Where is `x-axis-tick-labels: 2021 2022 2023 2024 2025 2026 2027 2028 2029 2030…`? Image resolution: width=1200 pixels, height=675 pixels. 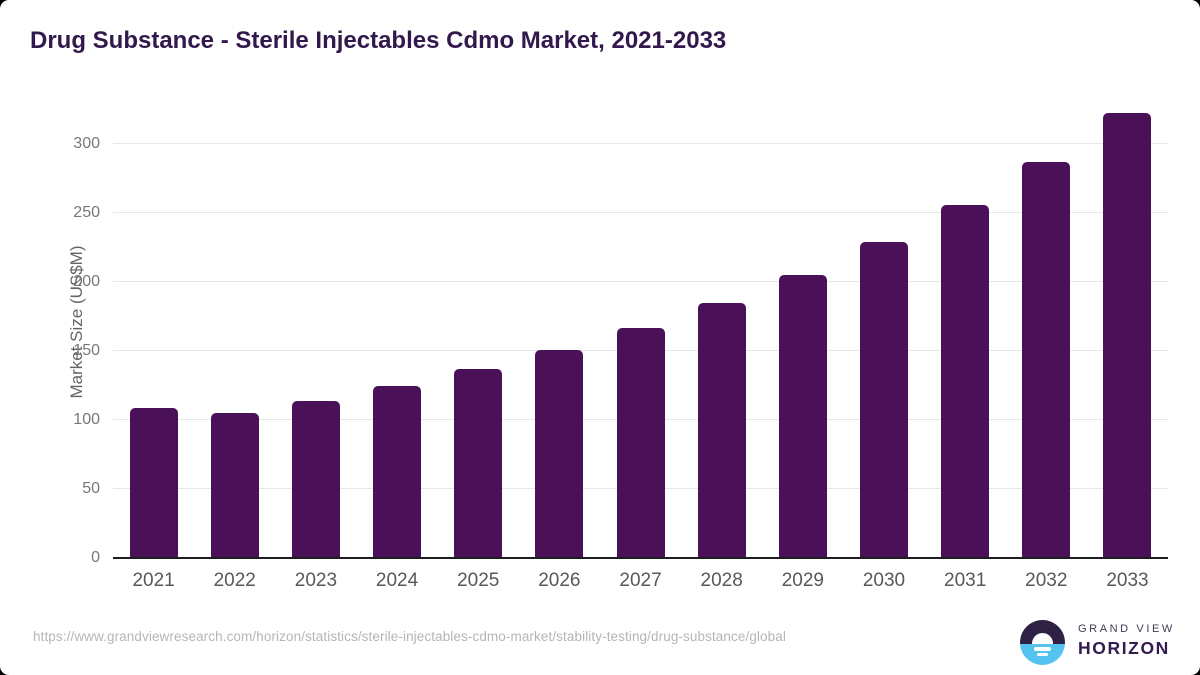
x-axis-tick-labels: 2021 2022 2023 2024 2025 2026 2027 2028 2029 2030… is located at coordinates (640, 581).